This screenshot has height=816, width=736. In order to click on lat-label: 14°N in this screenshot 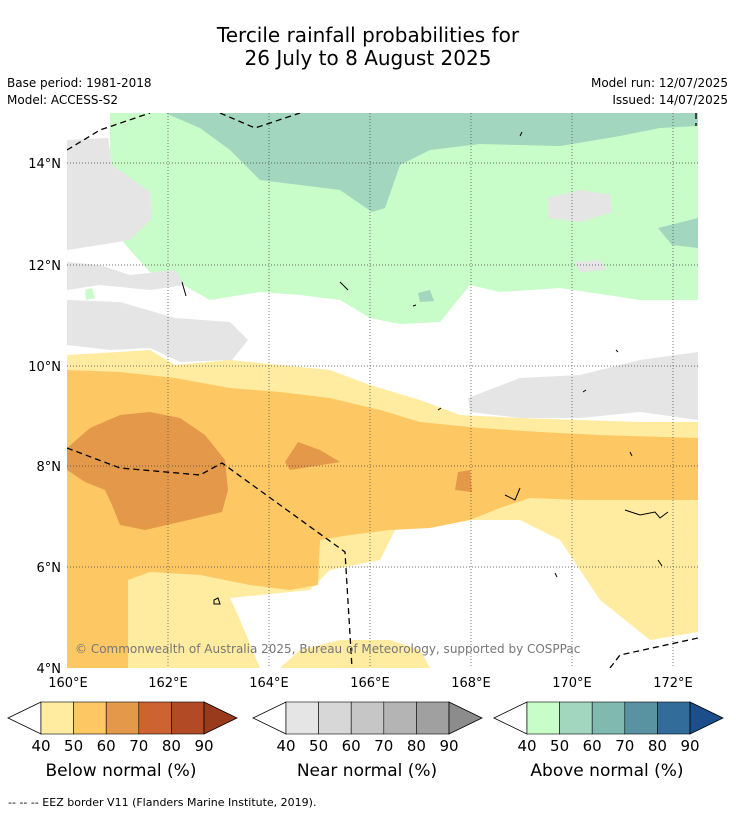, I will do `click(44, 164)`.